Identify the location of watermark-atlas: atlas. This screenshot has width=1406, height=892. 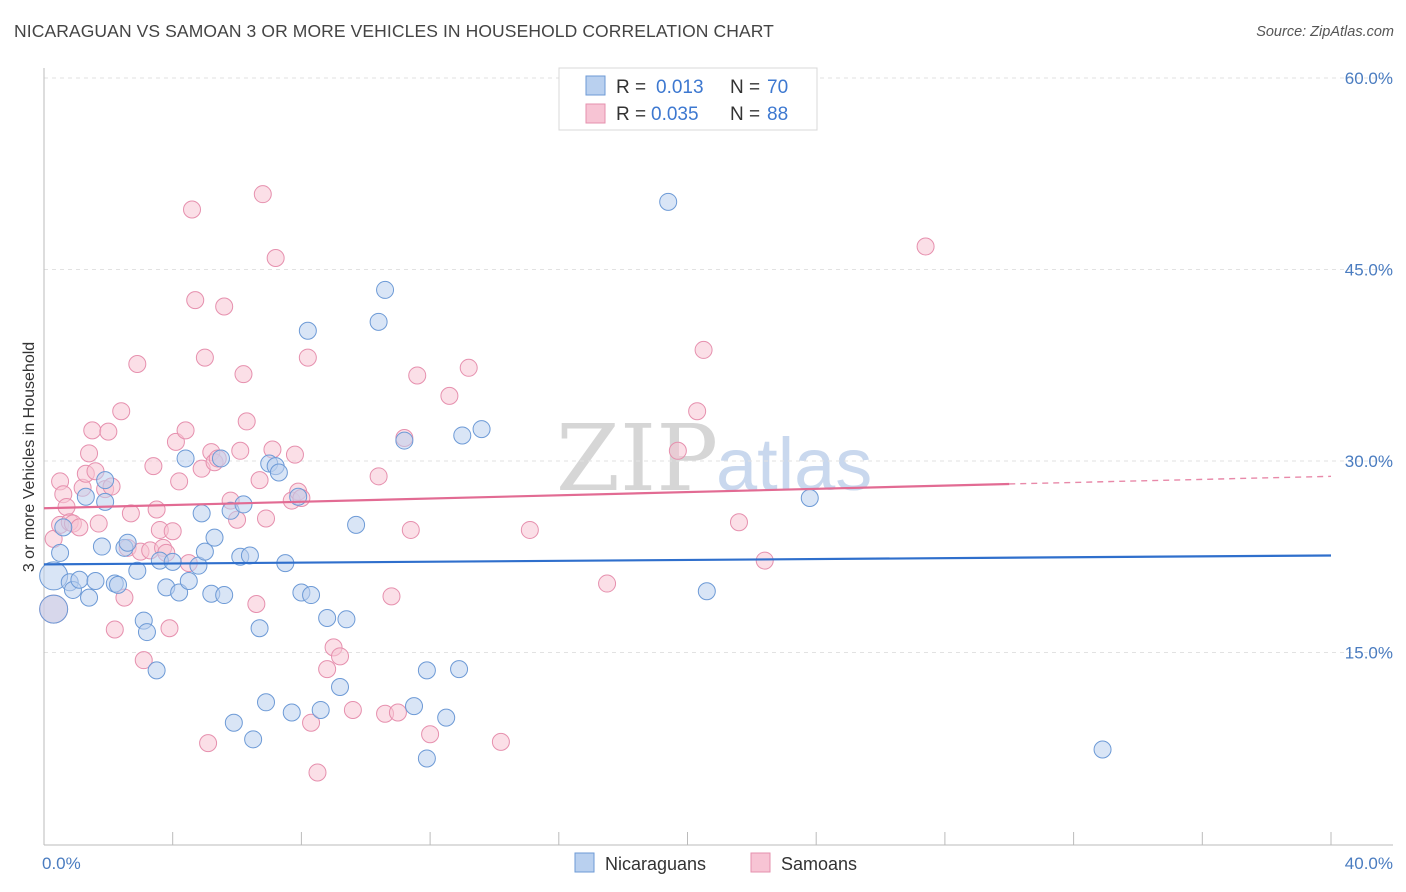
(794, 464).